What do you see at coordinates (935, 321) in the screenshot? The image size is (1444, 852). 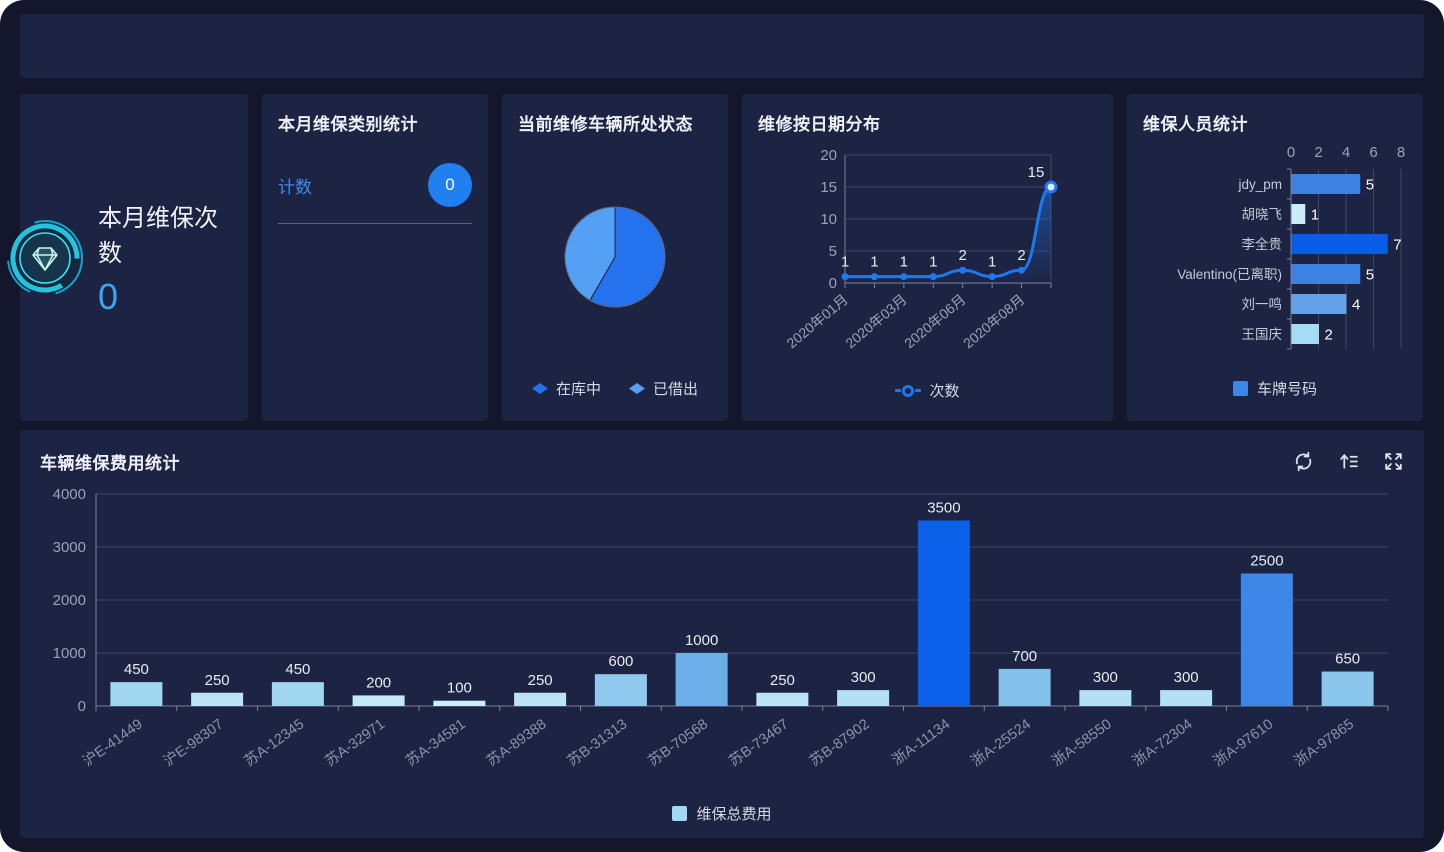 I see `svg-text: 2020年06月` at bounding box center [935, 321].